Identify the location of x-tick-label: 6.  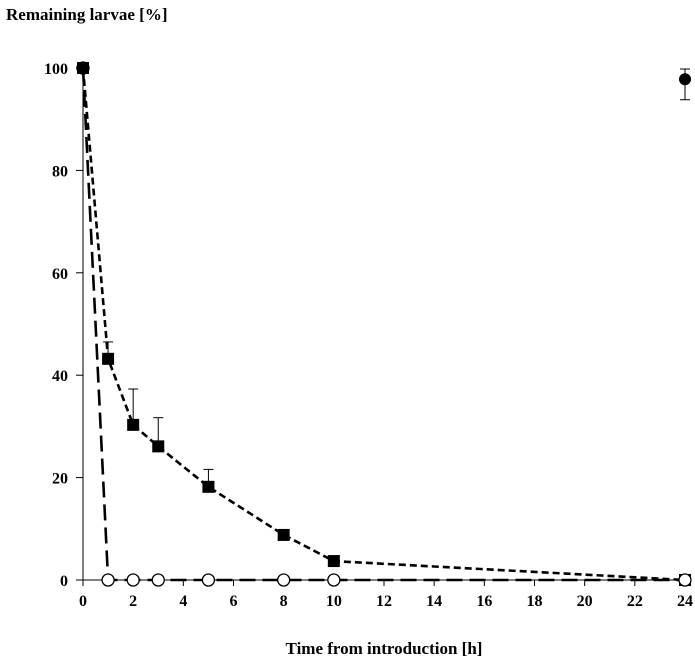
(234, 601).